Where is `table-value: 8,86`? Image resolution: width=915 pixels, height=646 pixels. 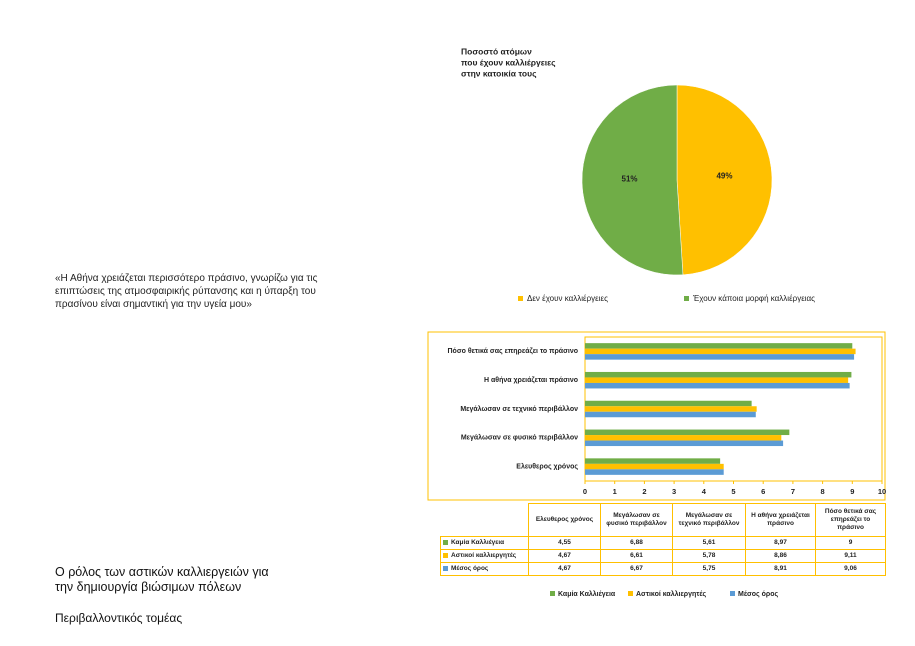
table-value: 8,86 is located at coordinates (780, 556).